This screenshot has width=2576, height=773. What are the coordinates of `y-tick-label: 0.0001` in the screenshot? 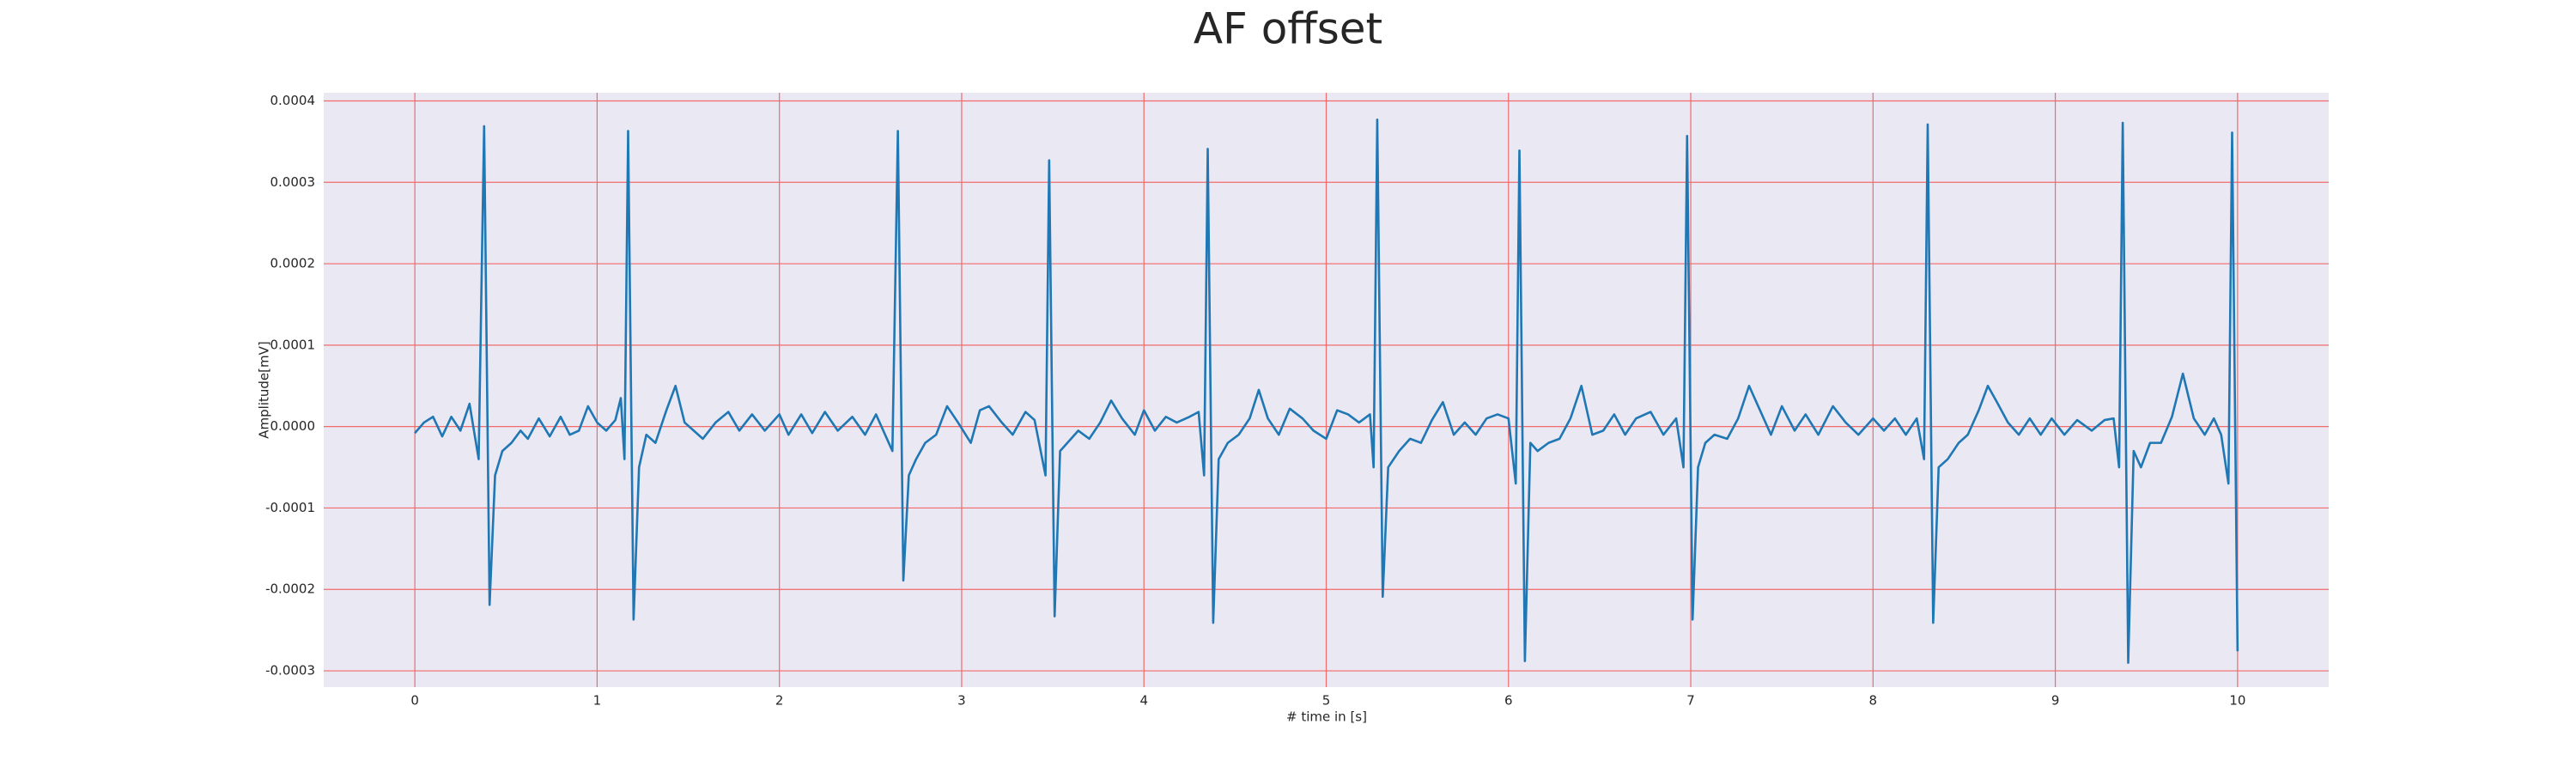 It's located at (293, 344).